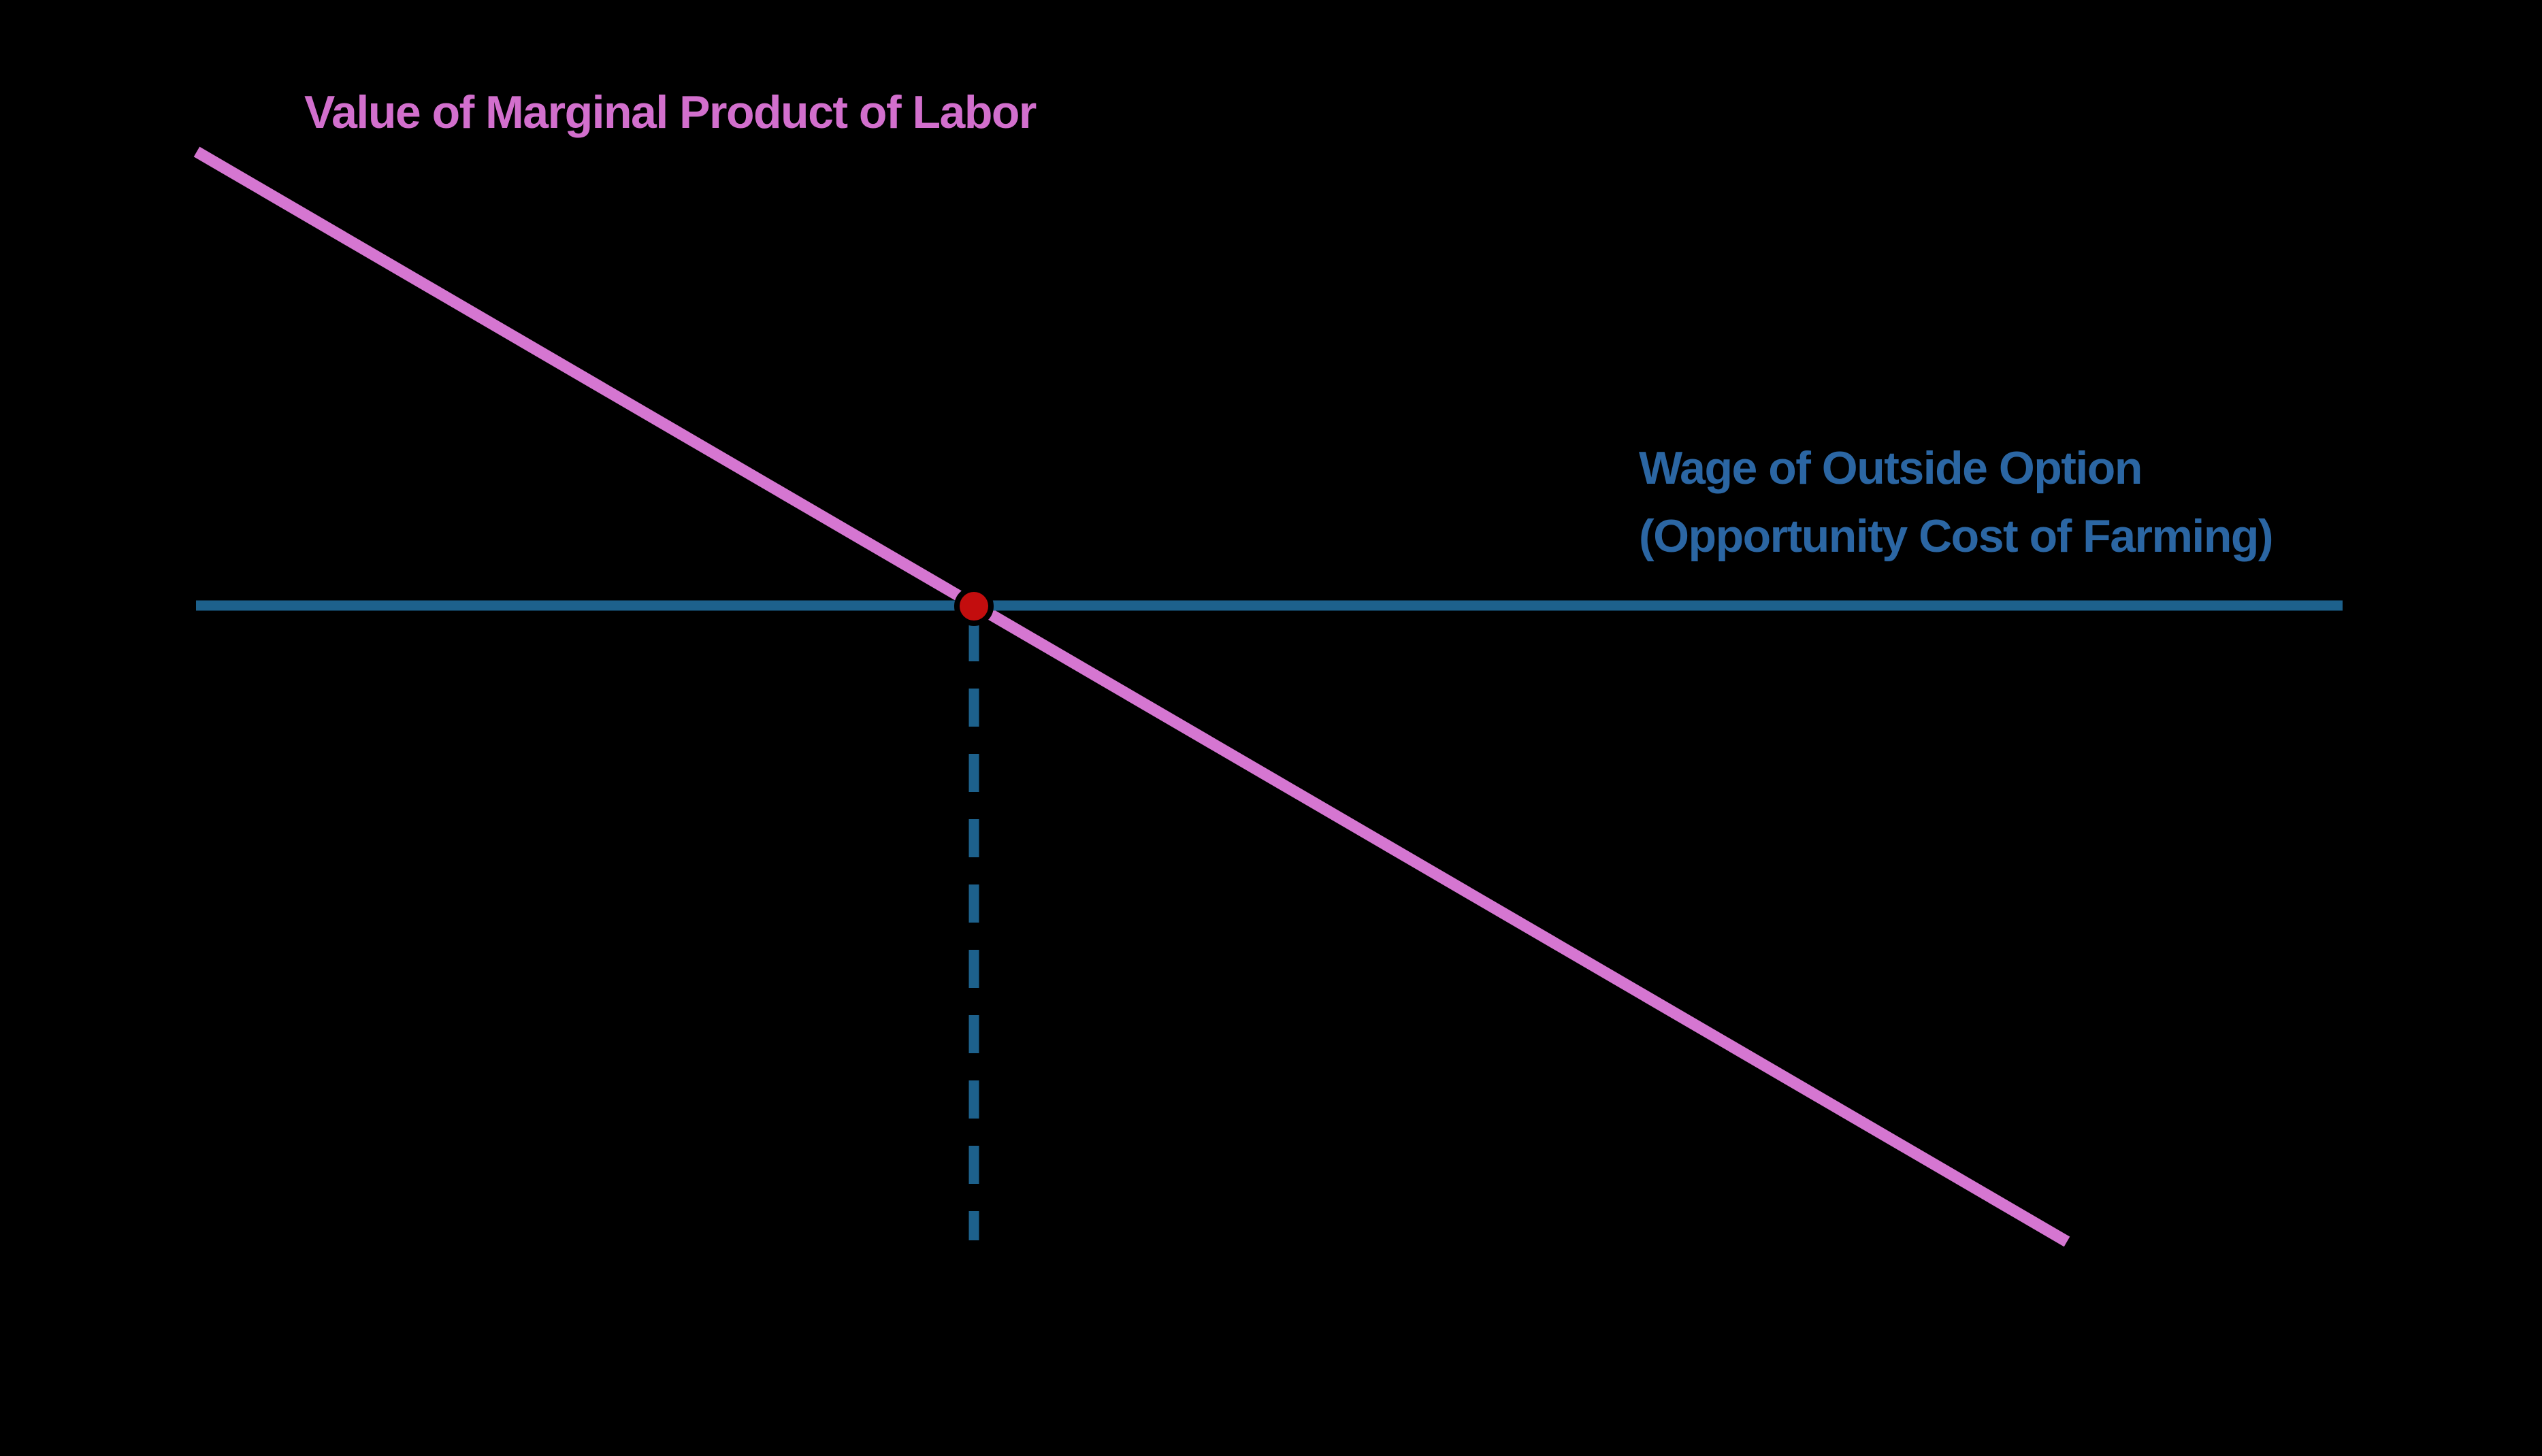 The height and width of the screenshot is (1456, 2542). What do you see at coordinates (670, 112) in the screenshot?
I see `vmpl-label: Value of Marginal Product of Labor` at bounding box center [670, 112].